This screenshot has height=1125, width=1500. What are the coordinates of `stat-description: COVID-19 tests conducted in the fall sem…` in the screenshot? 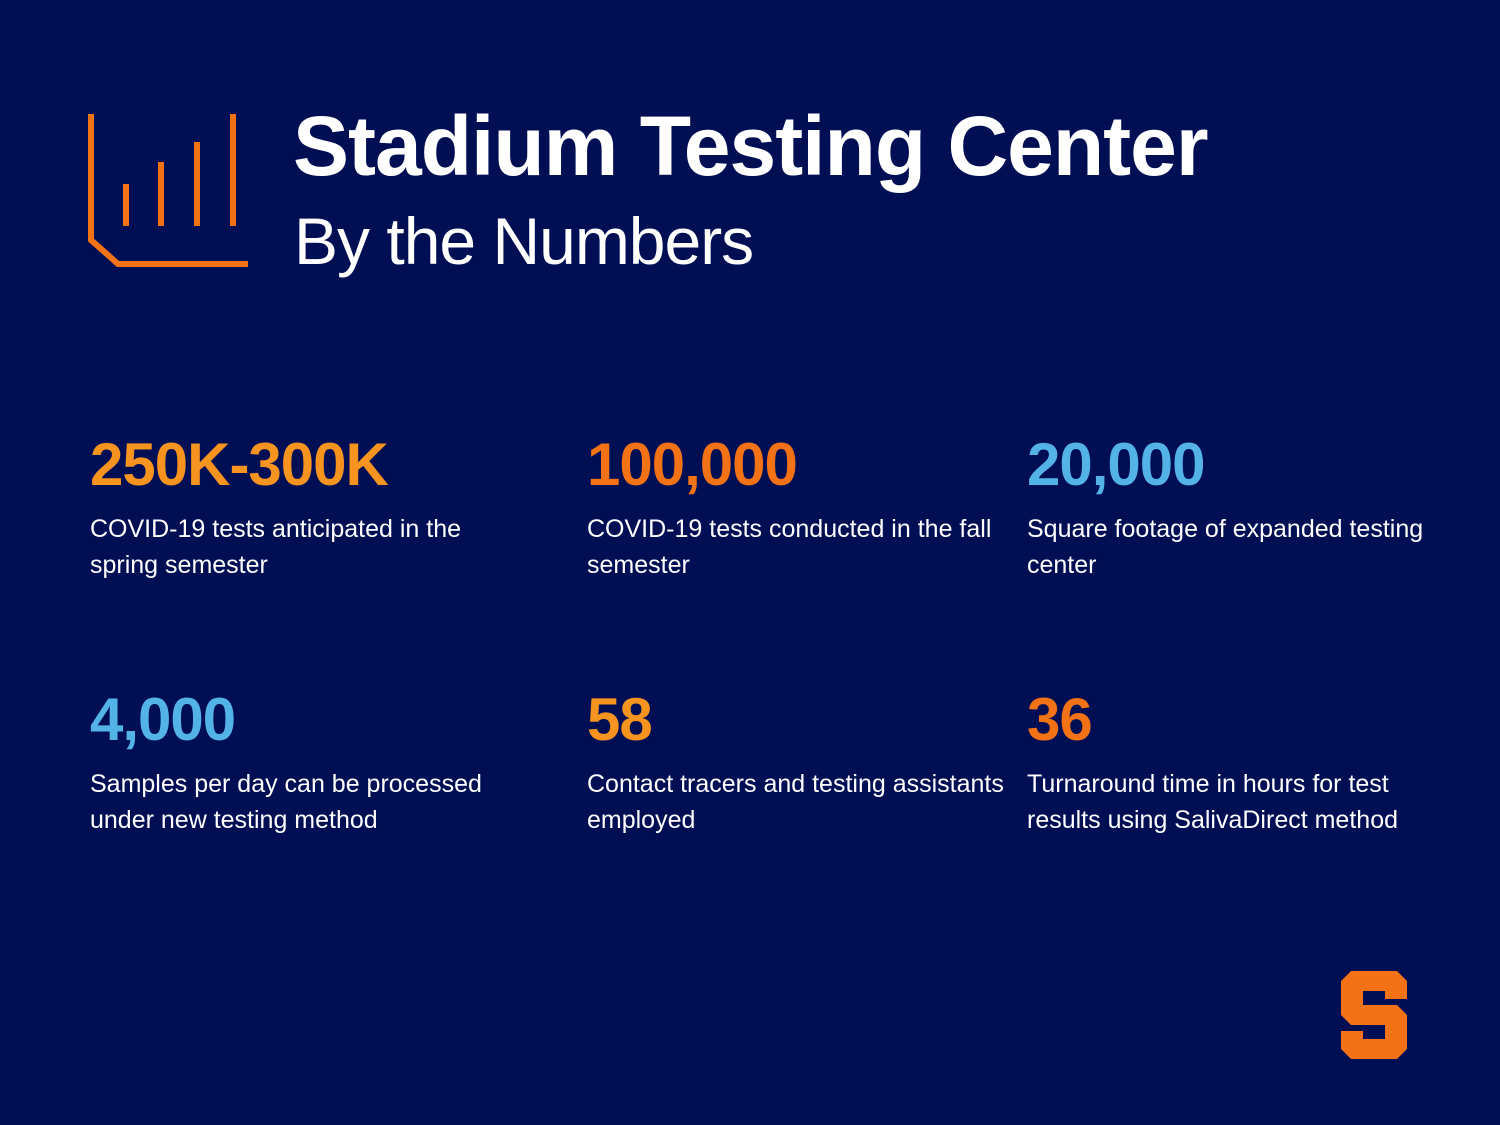 It's located at (789, 547).